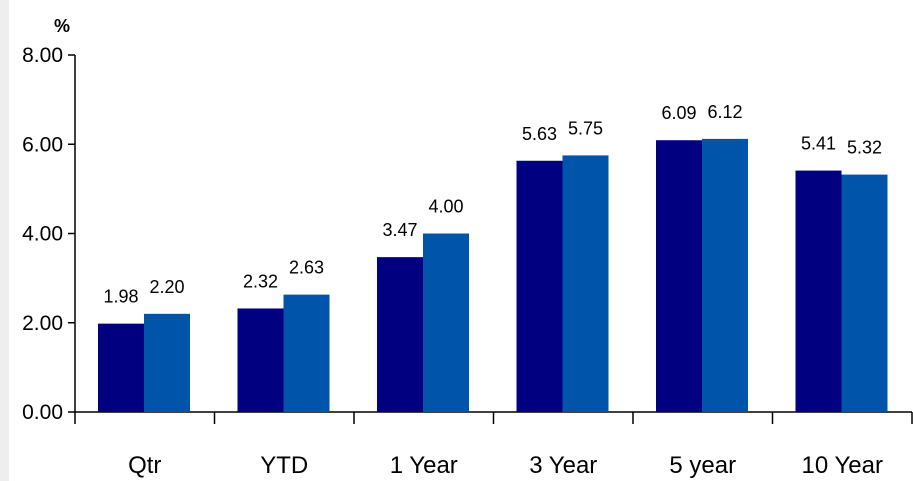  What do you see at coordinates (42, 144) in the screenshot?
I see `y-tick-label: 6.00` at bounding box center [42, 144].